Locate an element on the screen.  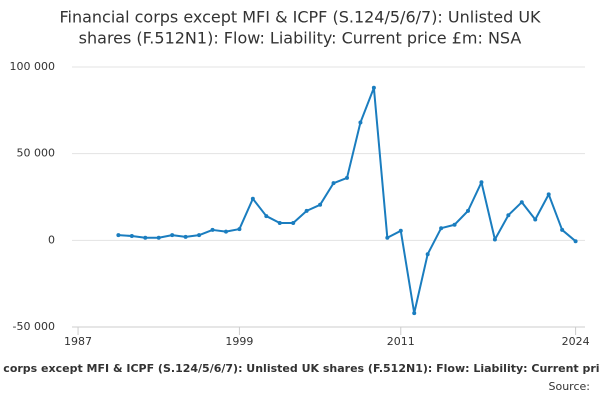
x-tick-label: 1999 is located at coordinates (239, 341).